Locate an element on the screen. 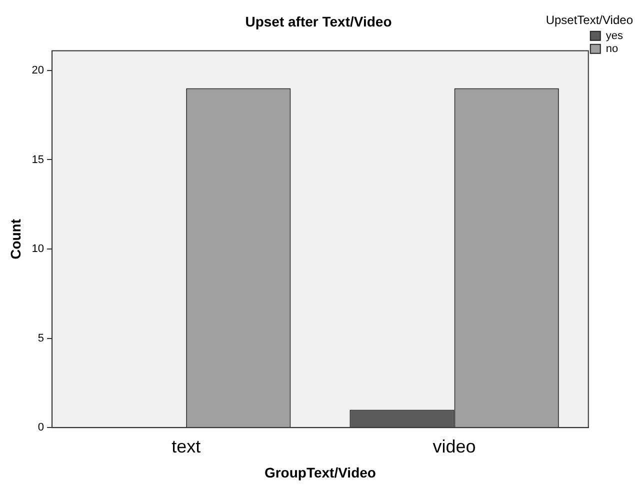 The width and height of the screenshot is (635, 490). x-tick-label: video is located at coordinates (454, 446).